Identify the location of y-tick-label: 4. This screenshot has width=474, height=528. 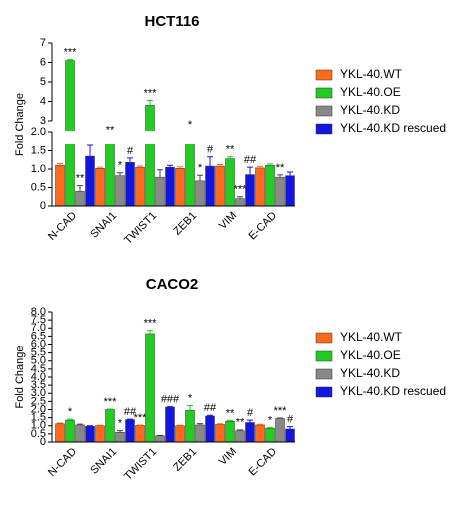
(43, 101).